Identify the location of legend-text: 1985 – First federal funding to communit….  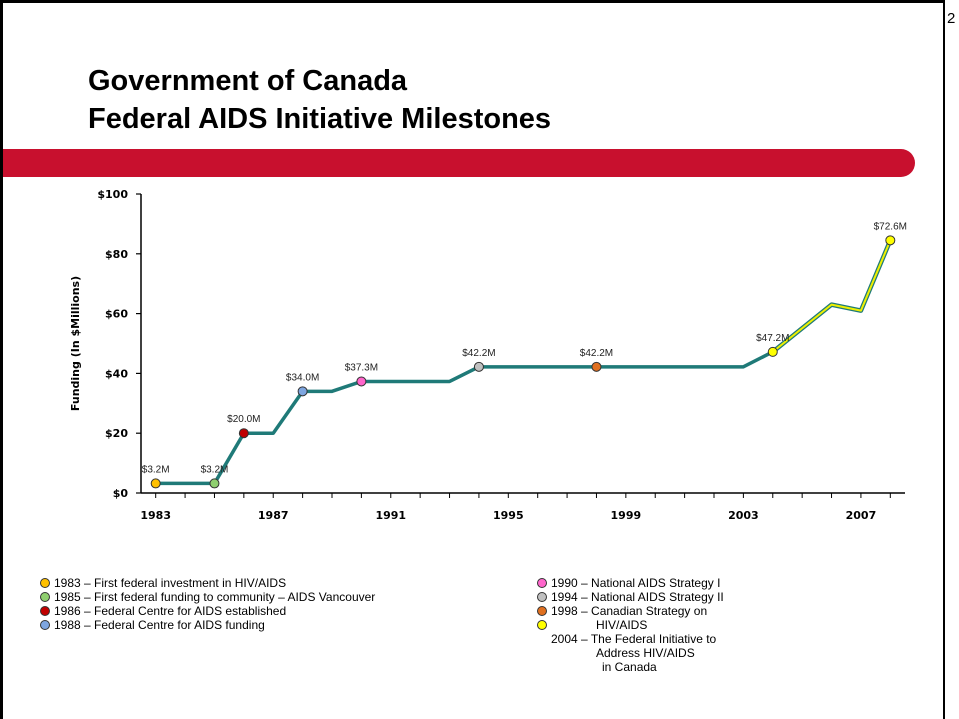
(215, 597).